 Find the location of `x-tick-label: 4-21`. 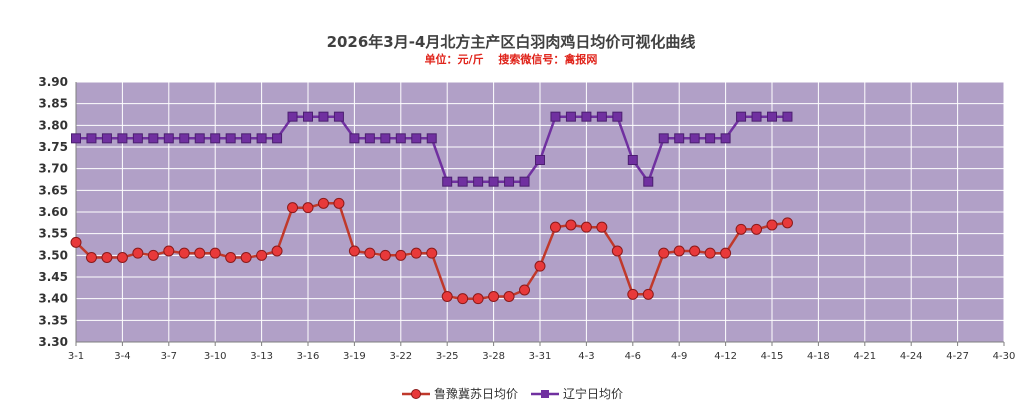

x-tick-label: 4-21 is located at coordinates (864, 356).